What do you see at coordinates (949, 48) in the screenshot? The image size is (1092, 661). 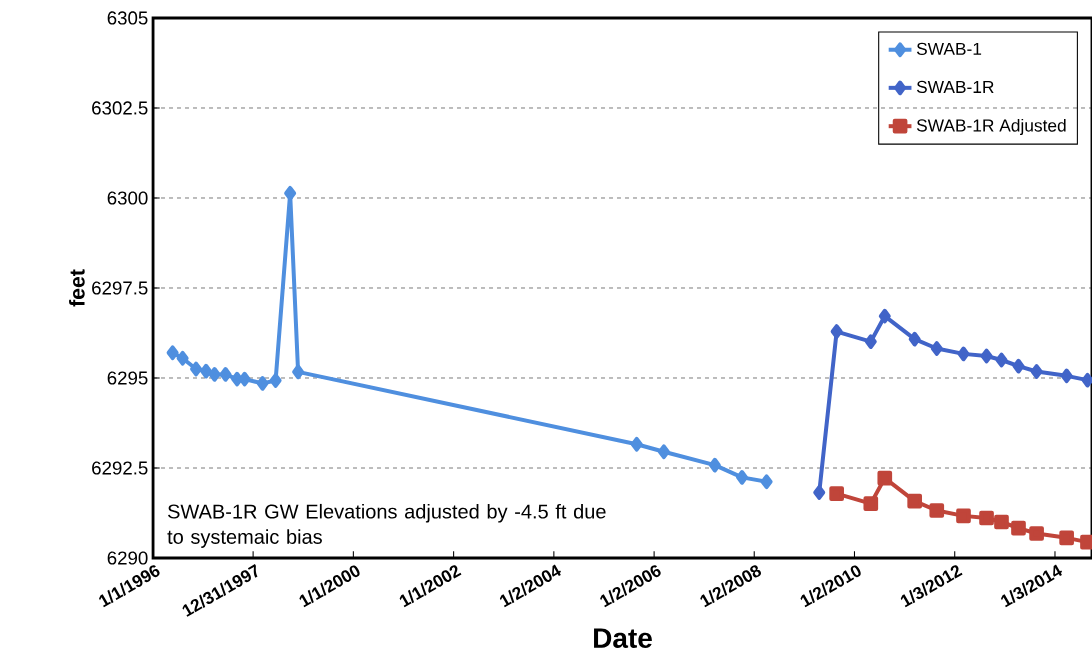 I see `legend-label: SWAB-1` at bounding box center [949, 48].